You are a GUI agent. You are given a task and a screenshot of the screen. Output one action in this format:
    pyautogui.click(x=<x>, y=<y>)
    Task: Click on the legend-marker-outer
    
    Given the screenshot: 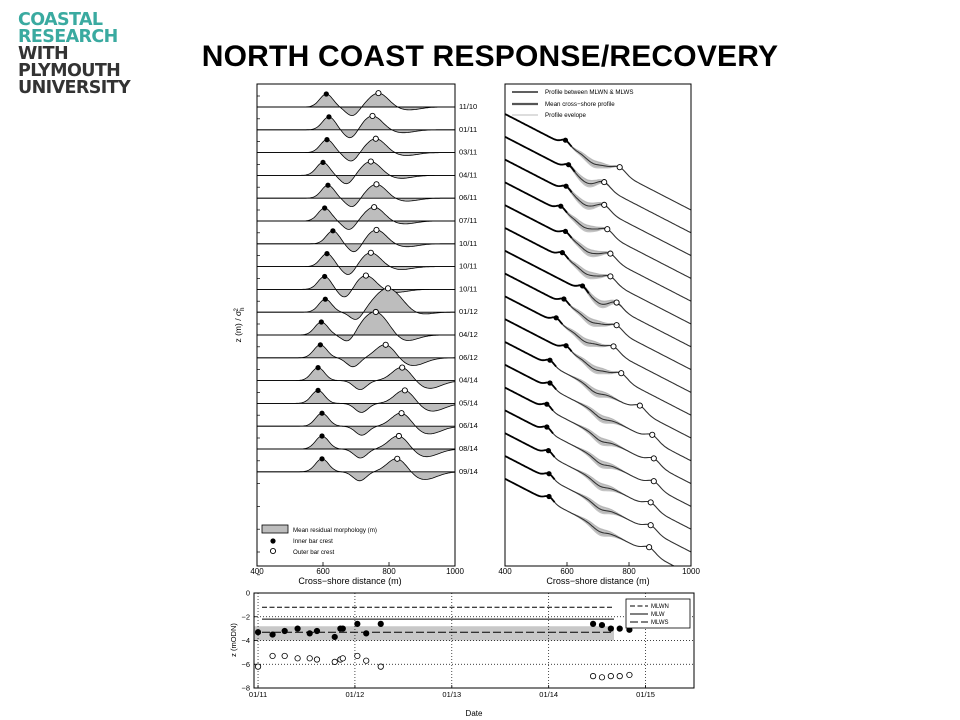 What is the action you would take?
    pyautogui.click(x=273, y=551)
    